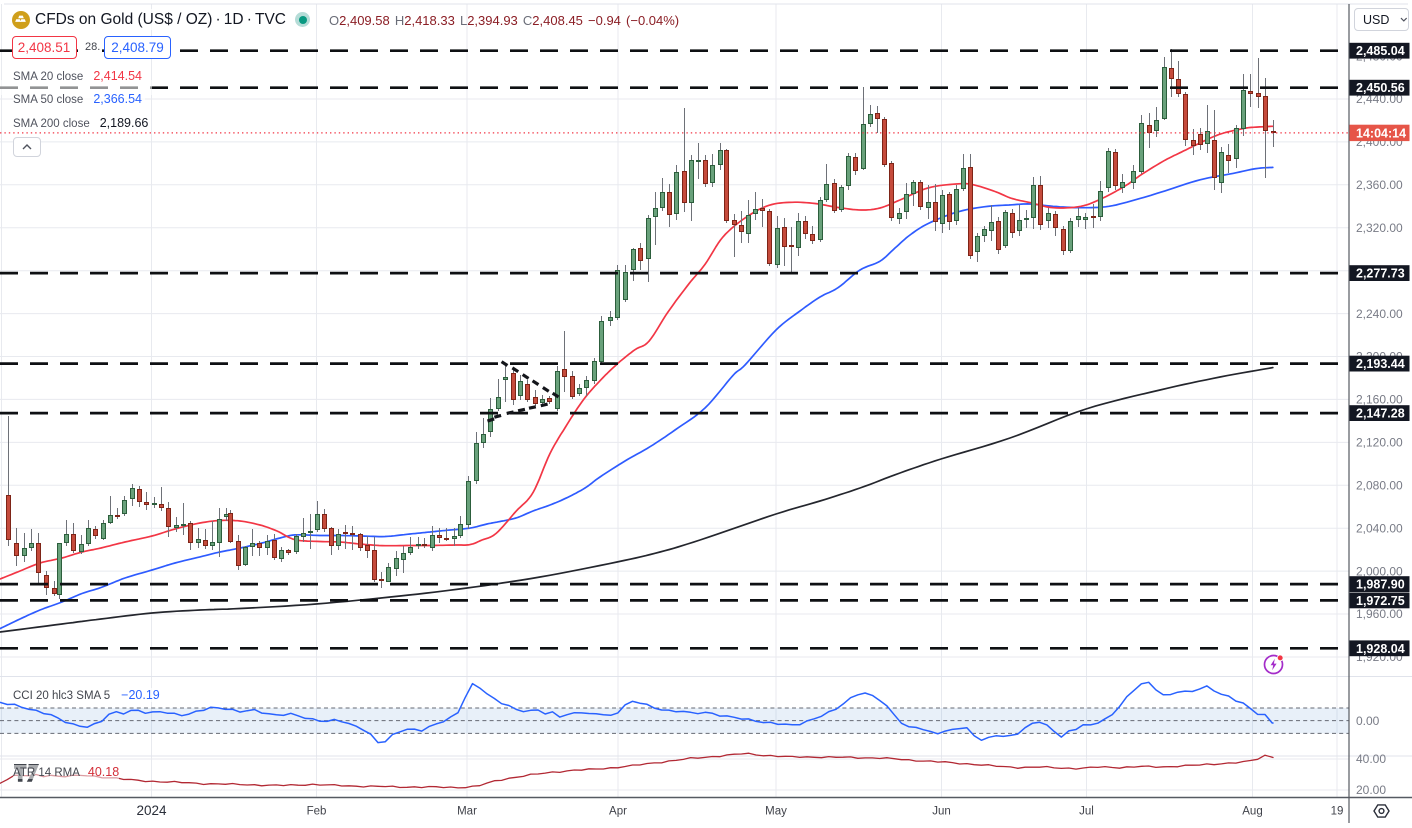 This screenshot has height=828, width=1412. I want to click on svg-text: Apr, so click(618, 812).